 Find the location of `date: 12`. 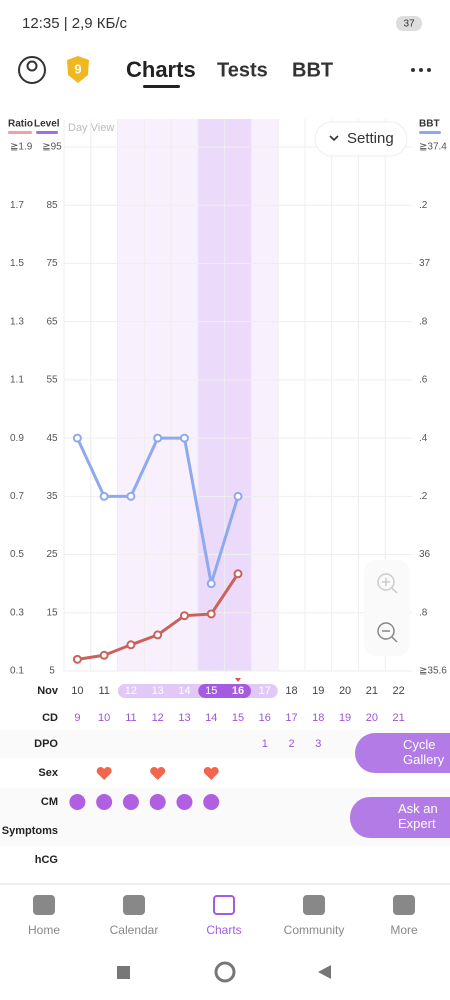

date: 12 is located at coordinates (131, 691).